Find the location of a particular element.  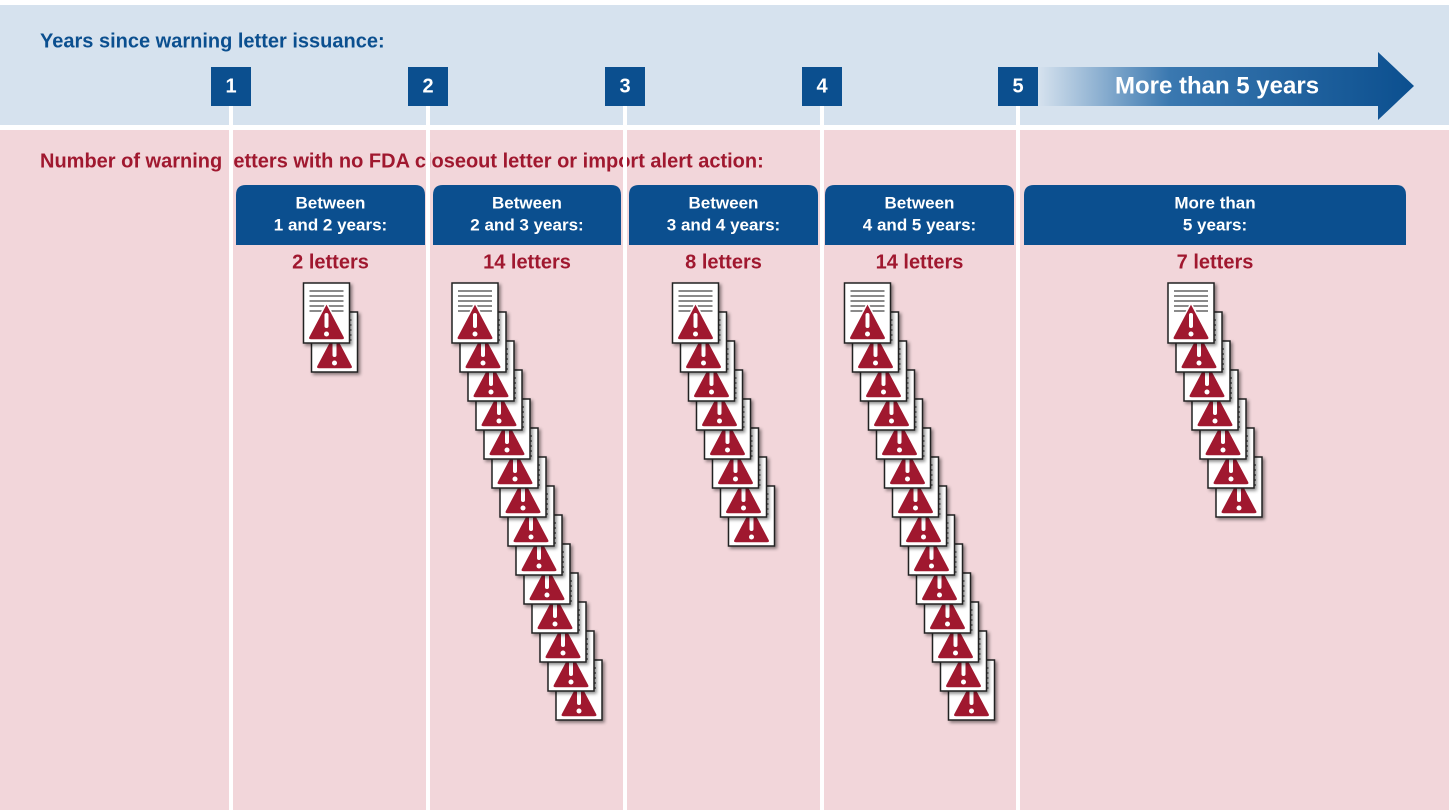

year-label: 3 is located at coordinates (624, 86).